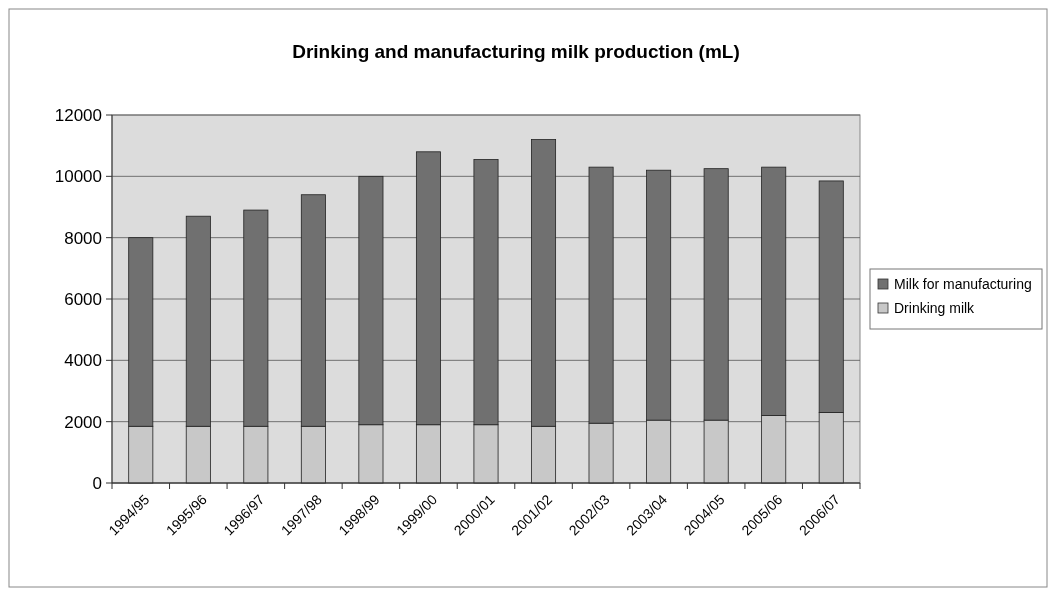 The image size is (1058, 599). I want to click on y-tick-label: 12000, so click(78, 115).